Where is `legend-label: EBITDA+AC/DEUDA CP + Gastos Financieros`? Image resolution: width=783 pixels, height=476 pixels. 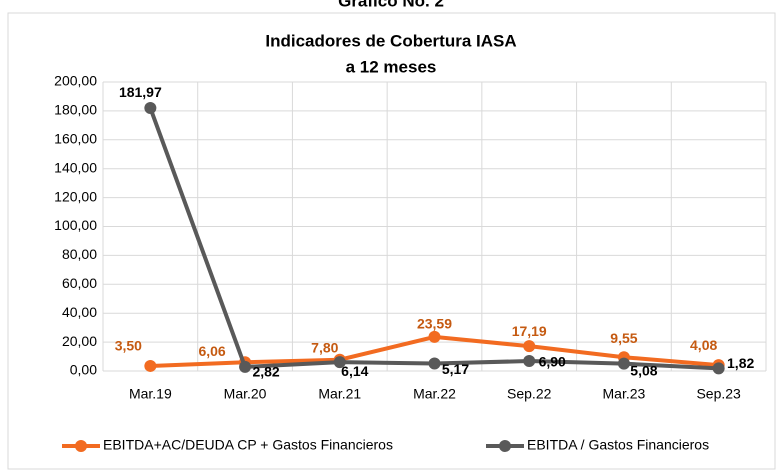 legend-label: EBITDA+AC/DEUDA CP + Gastos Financieros is located at coordinates (248, 445).